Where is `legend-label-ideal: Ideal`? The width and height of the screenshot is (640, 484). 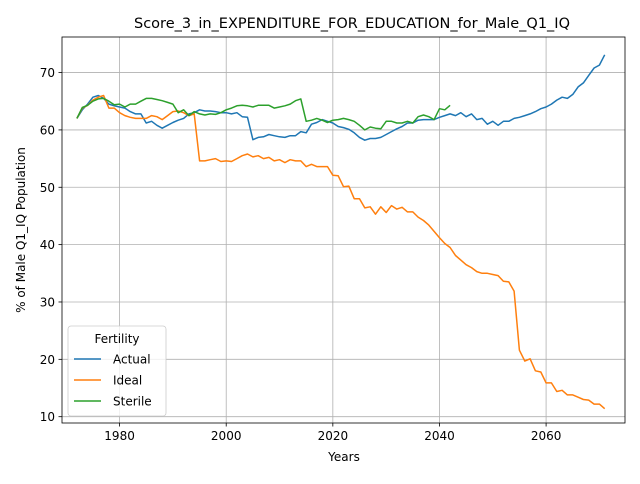 legend-label-ideal: Ideal is located at coordinates (127, 381).